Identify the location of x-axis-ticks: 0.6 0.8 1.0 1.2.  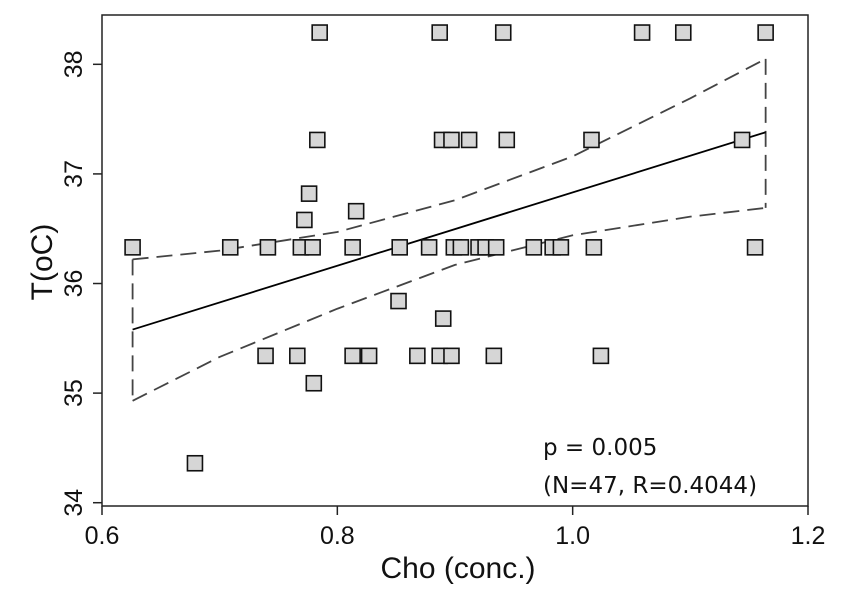
(455, 528).